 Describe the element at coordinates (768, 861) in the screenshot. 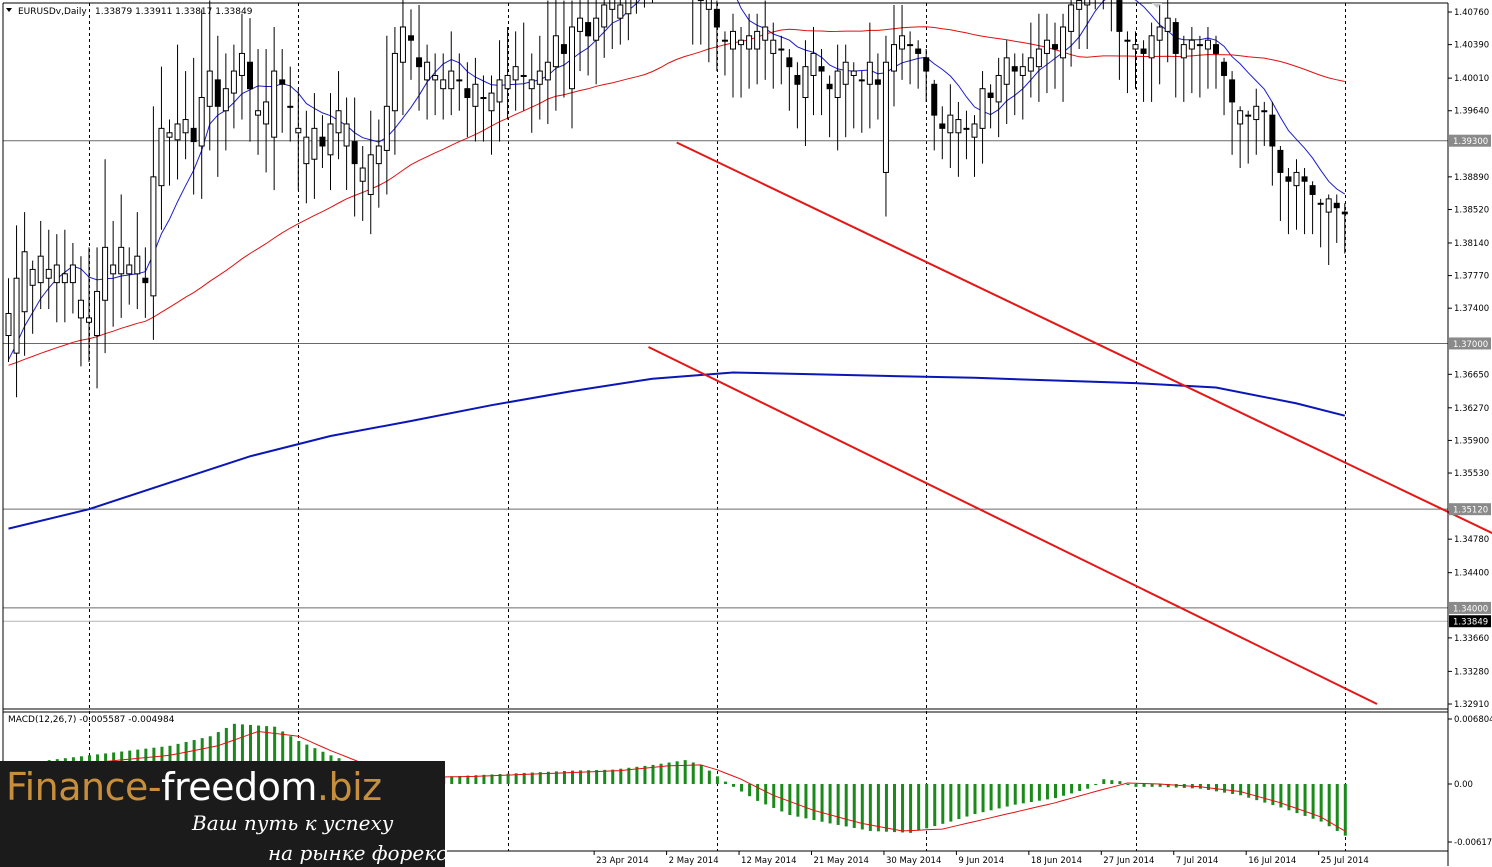

I see `time-tick-label: 12 May 2014` at that location.